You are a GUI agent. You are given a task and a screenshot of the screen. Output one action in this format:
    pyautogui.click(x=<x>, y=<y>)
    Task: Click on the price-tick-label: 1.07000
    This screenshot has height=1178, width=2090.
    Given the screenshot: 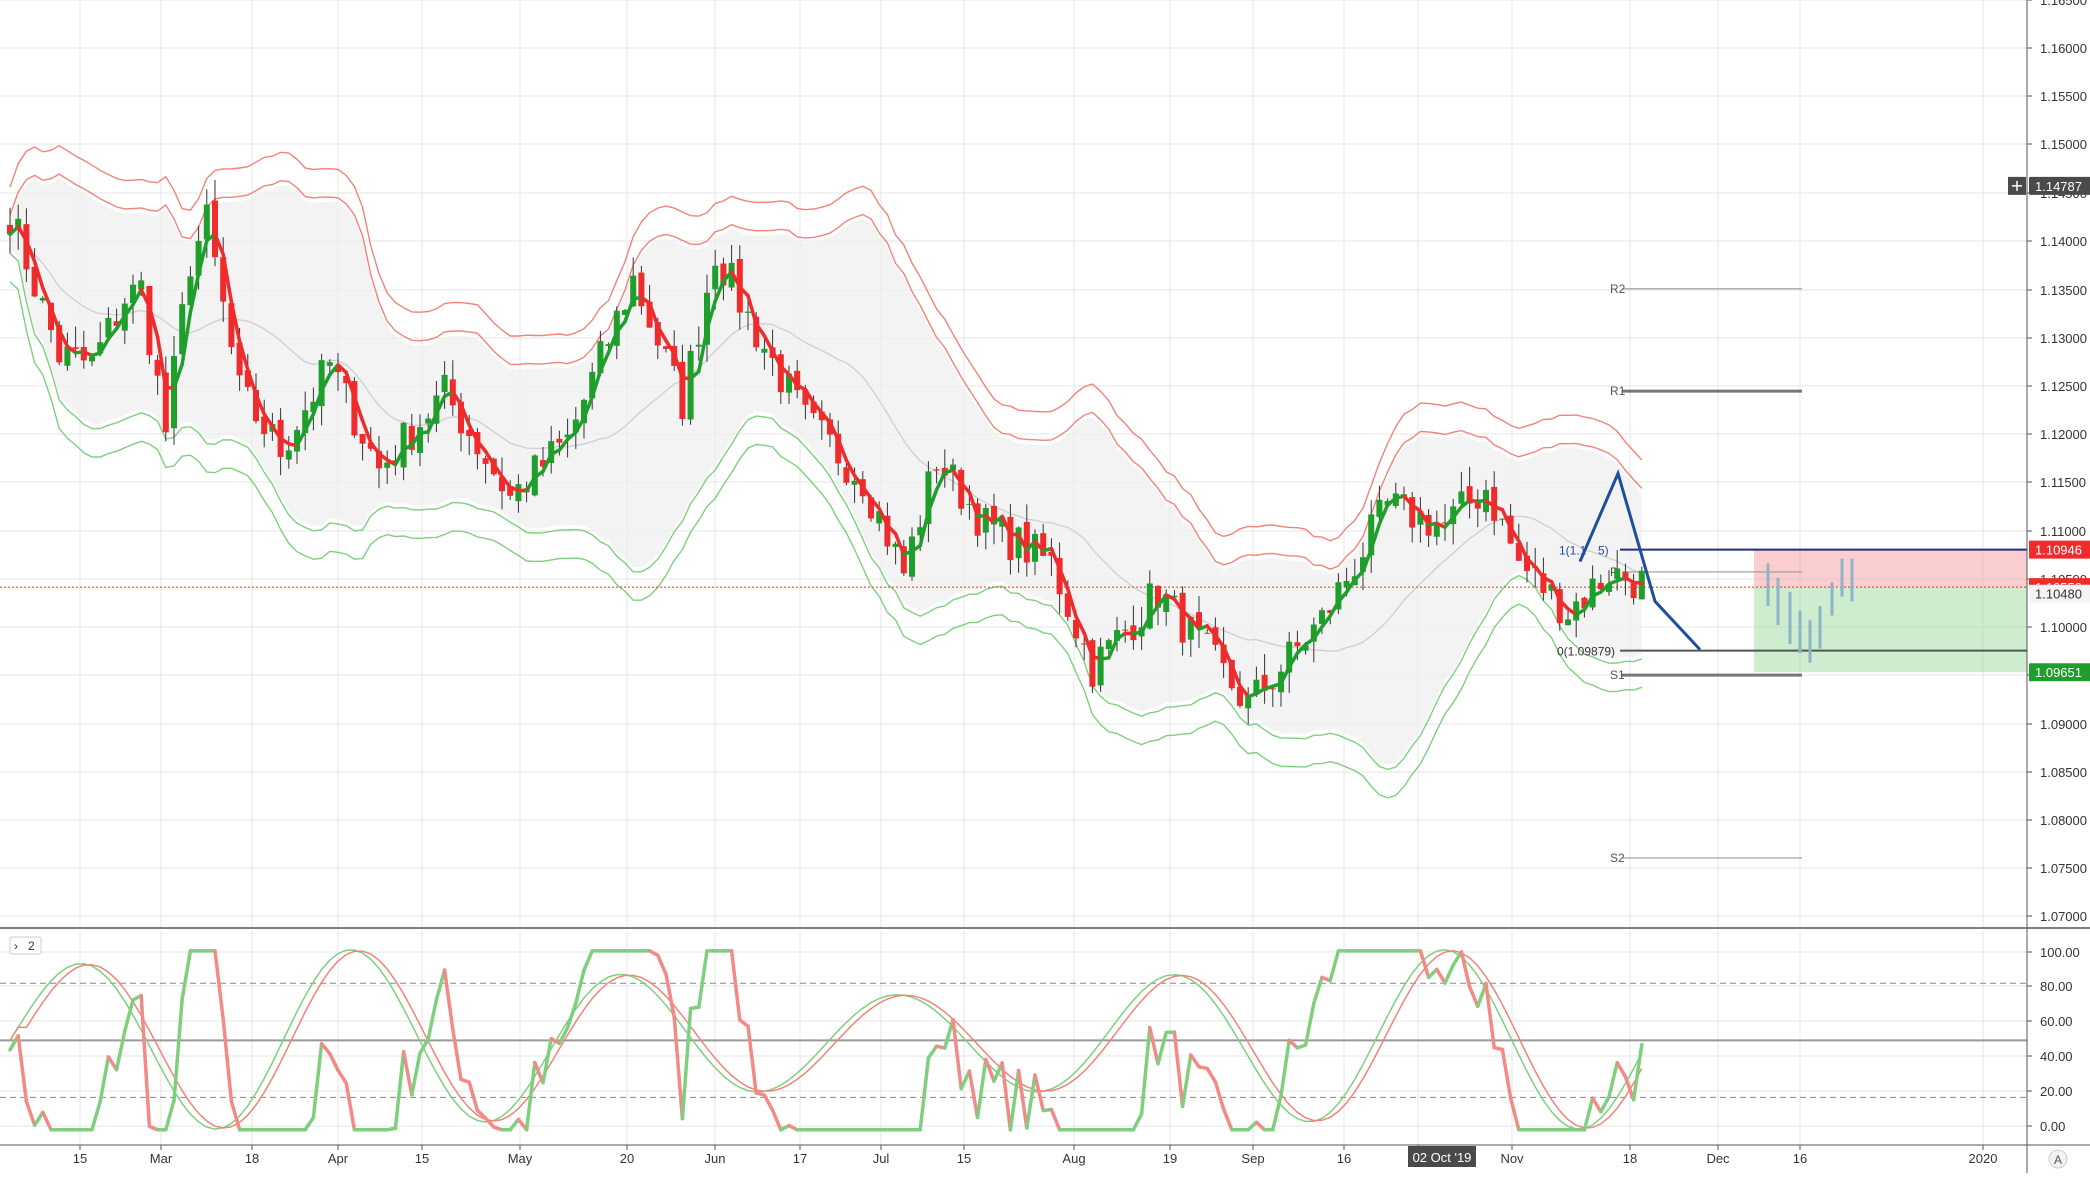 What is the action you would take?
    pyautogui.click(x=2063, y=916)
    